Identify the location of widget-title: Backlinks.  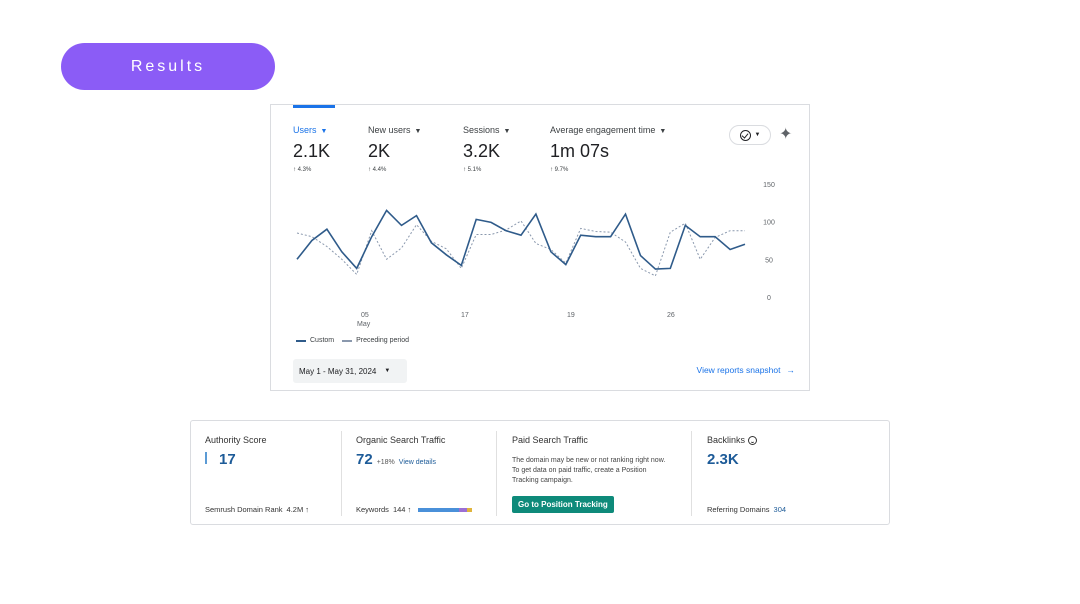
(732, 440).